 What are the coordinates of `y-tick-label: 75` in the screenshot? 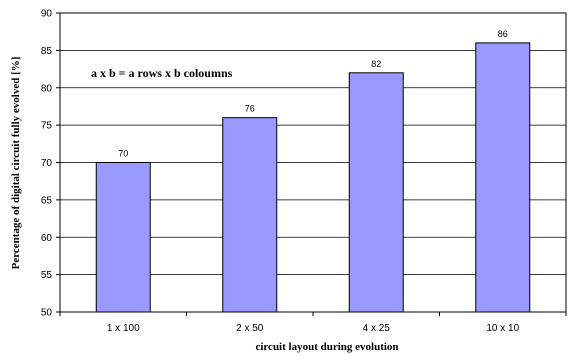 It's located at (47, 126).